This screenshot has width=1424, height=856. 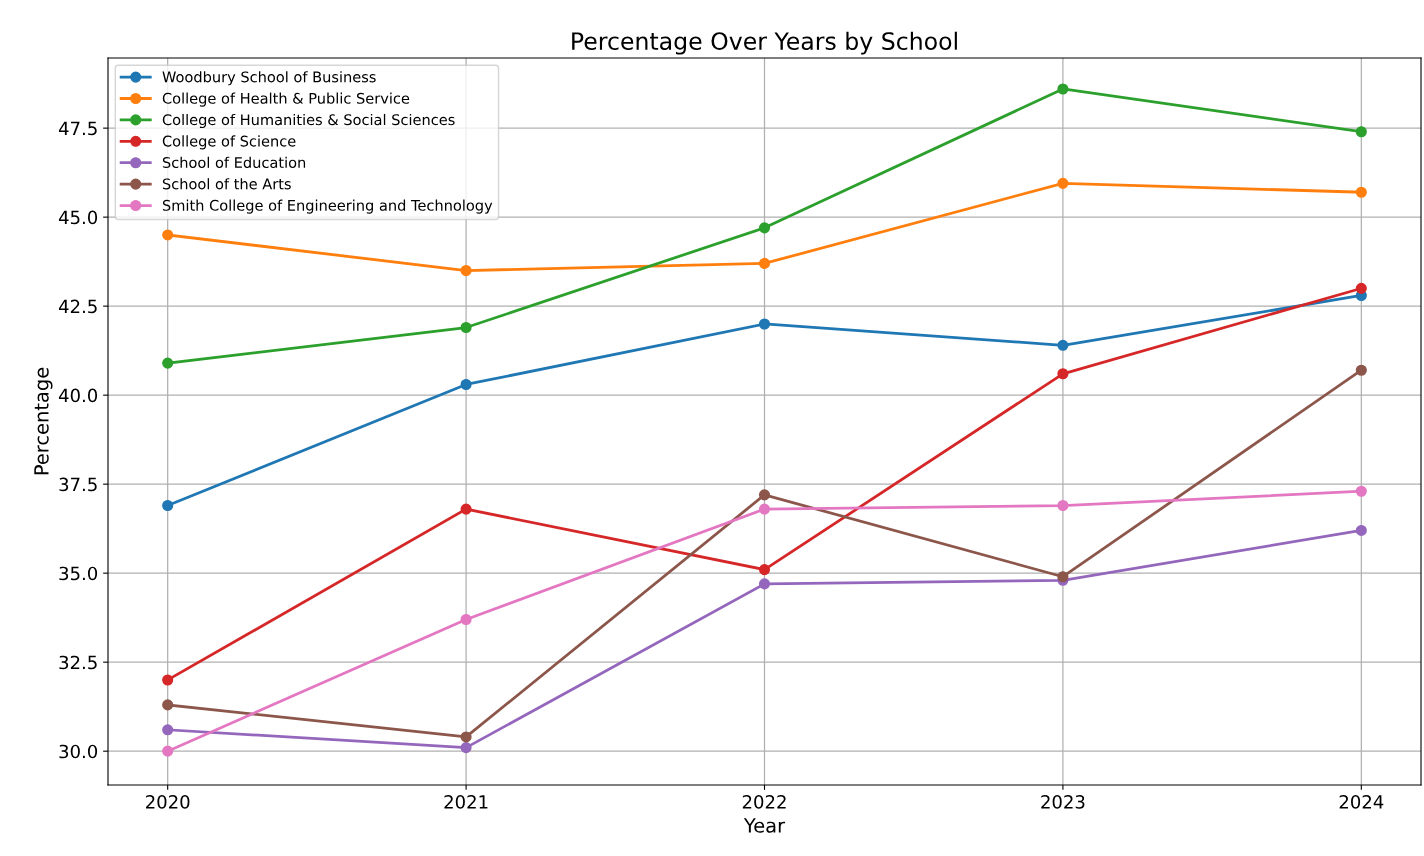 I want to click on x-axis-title: Year, so click(x=764, y=825).